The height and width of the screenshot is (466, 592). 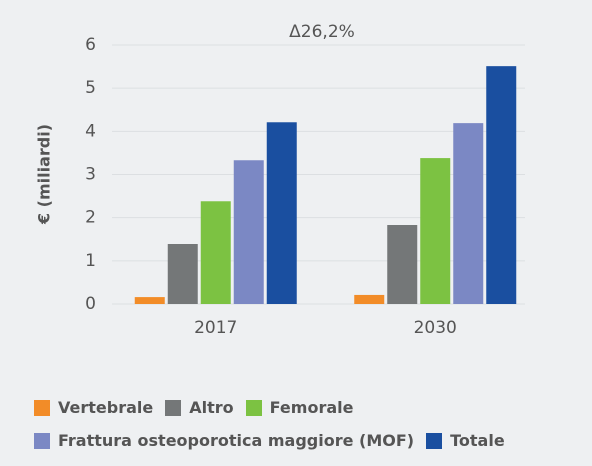 What do you see at coordinates (90, 131) in the screenshot?
I see `y-tick-label: 4` at bounding box center [90, 131].